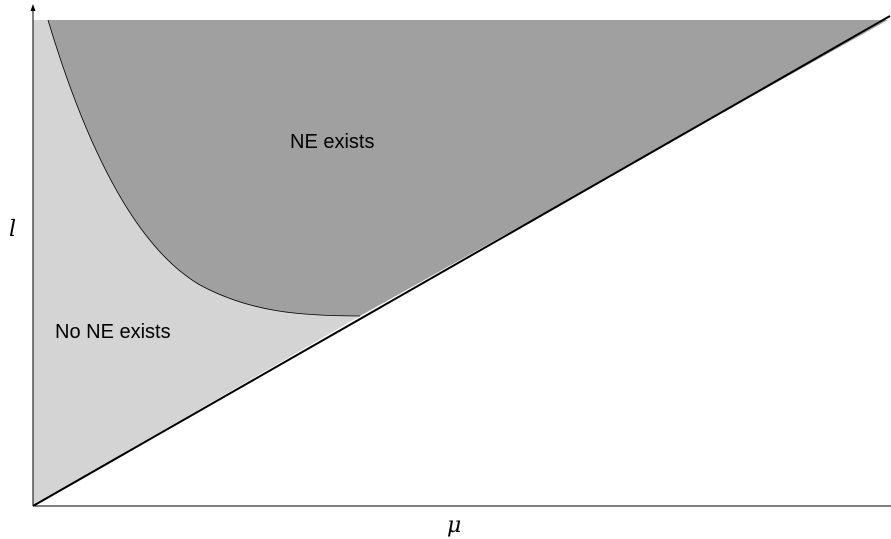 This screenshot has height=539, width=891. What do you see at coordinates (113, 332) in the screenshot?
I see `region-label-no-ne-exists: No NE exists` at bounding box center [113, 332].